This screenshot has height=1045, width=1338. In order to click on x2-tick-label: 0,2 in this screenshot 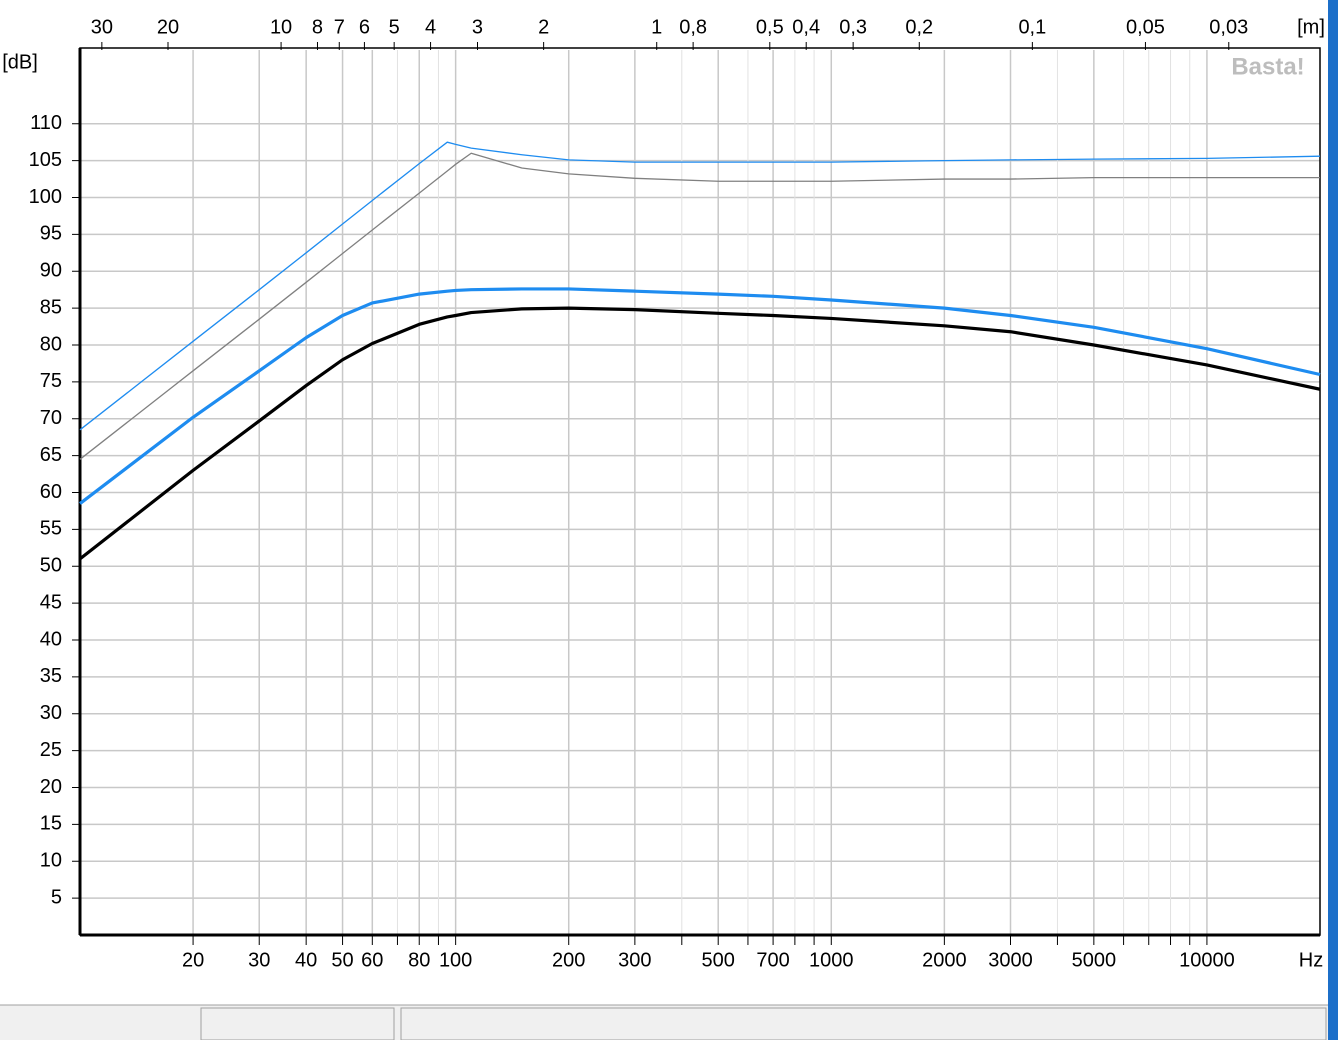, I will do `click(919, 27)`.